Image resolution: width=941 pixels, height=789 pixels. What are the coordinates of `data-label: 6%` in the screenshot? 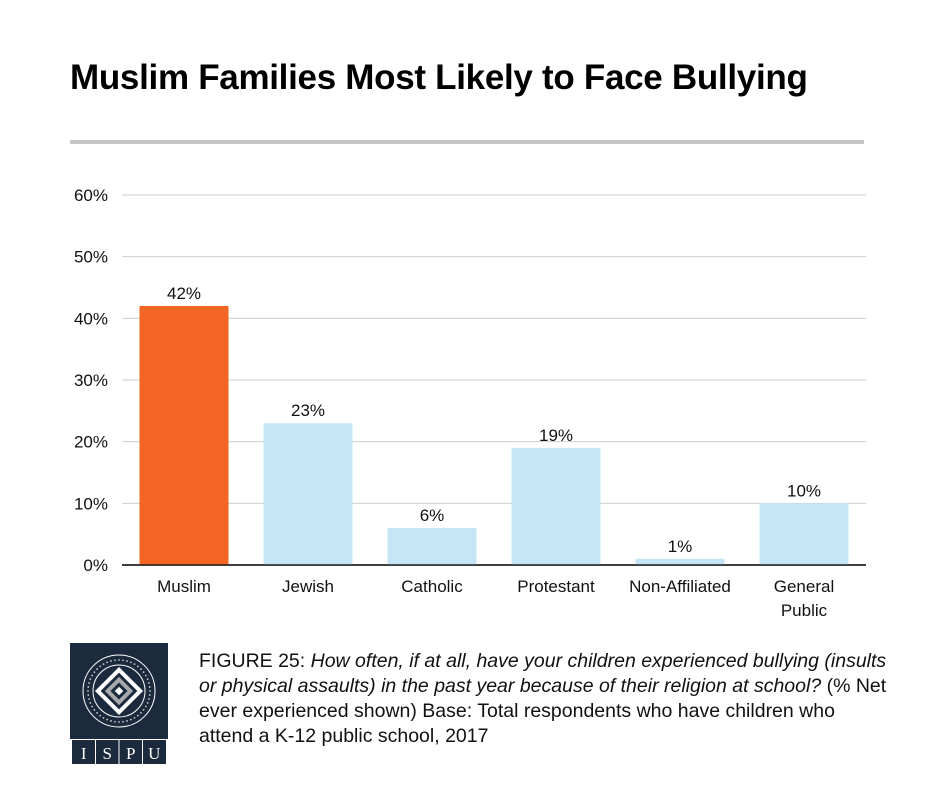 It's located at (432, 515).